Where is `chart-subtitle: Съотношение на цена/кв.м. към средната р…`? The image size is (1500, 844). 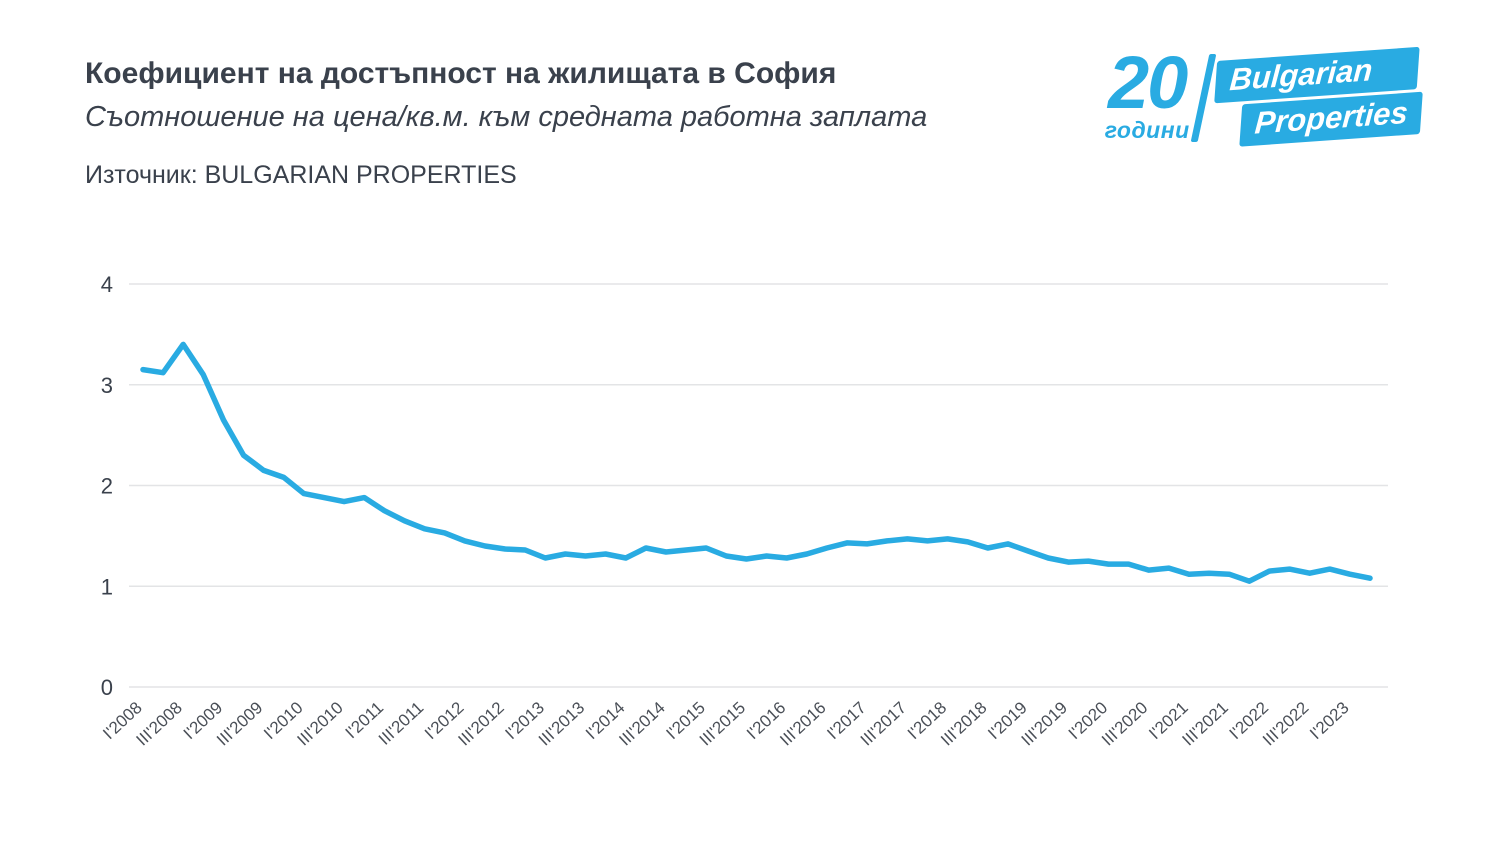
chart-subtitle: Съотношение на цена/кв.м. към средната р… is located at coordinates (506, 116).